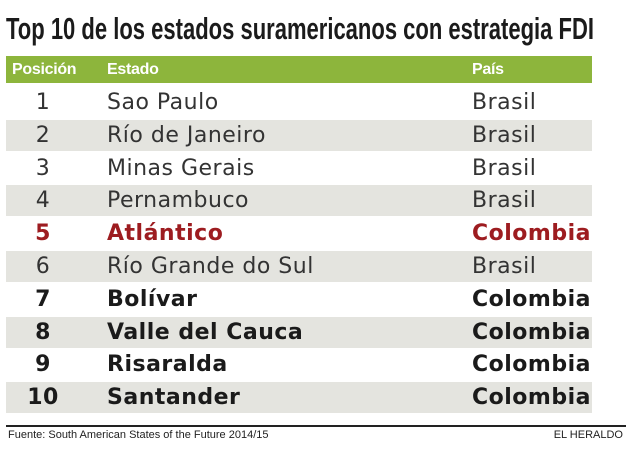  Describe the element at coordinates (43, 398) in the screenshot. I see `position: 10` at that location.